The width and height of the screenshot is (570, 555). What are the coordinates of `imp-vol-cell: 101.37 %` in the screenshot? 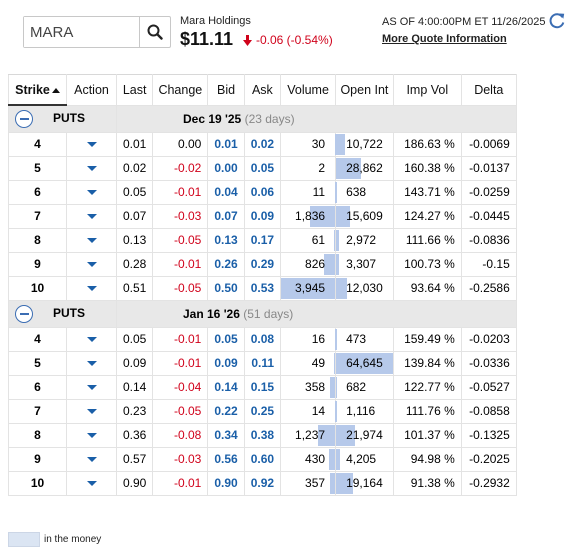 It's located at (427, 435).